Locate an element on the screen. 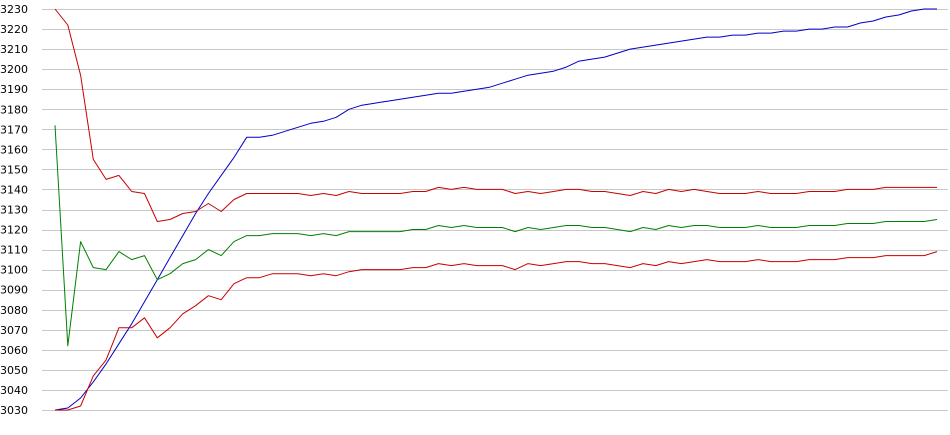  y-tick-label: 3120 is located at coordinates (14, 230).